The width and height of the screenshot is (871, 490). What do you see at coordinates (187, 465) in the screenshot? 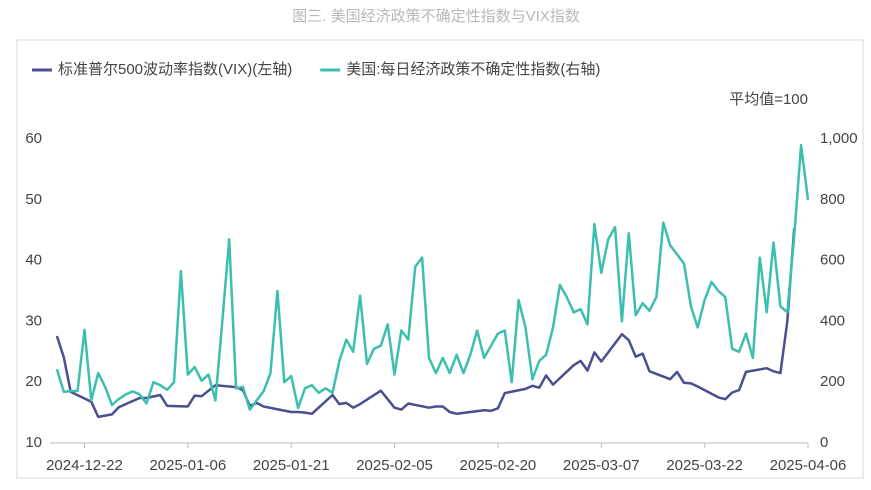
I see `x-tick-label: 2025-01-06` at bounding box center [187, 465].